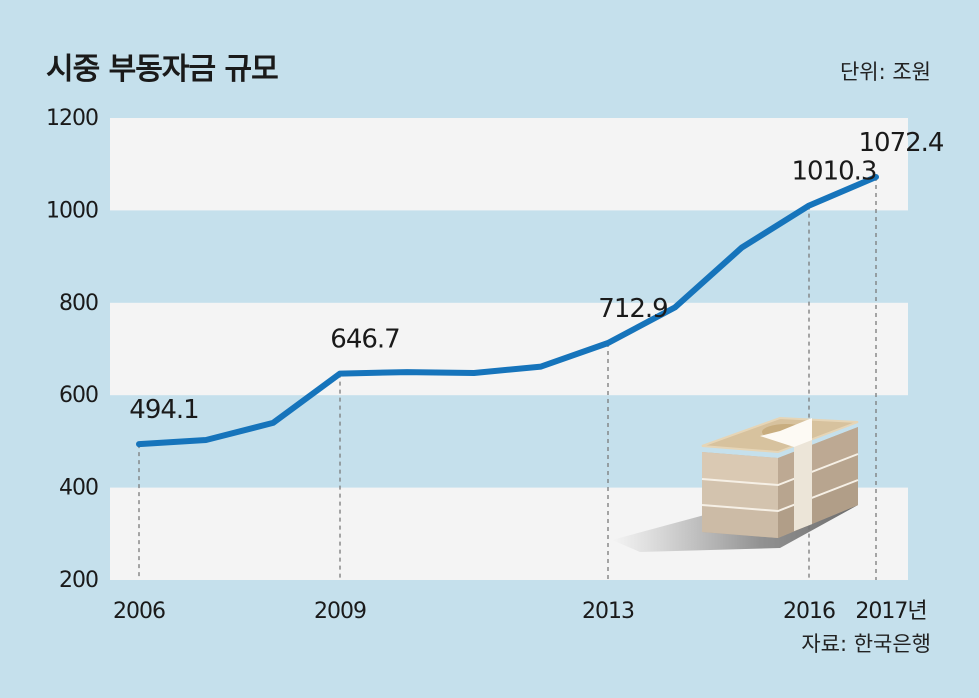 This screenshot has height=698, width=979. What do you see at coordinates (78, 488) in the screenshot?
I see `y-tick-label: 400` at bounding box center [78, 488].